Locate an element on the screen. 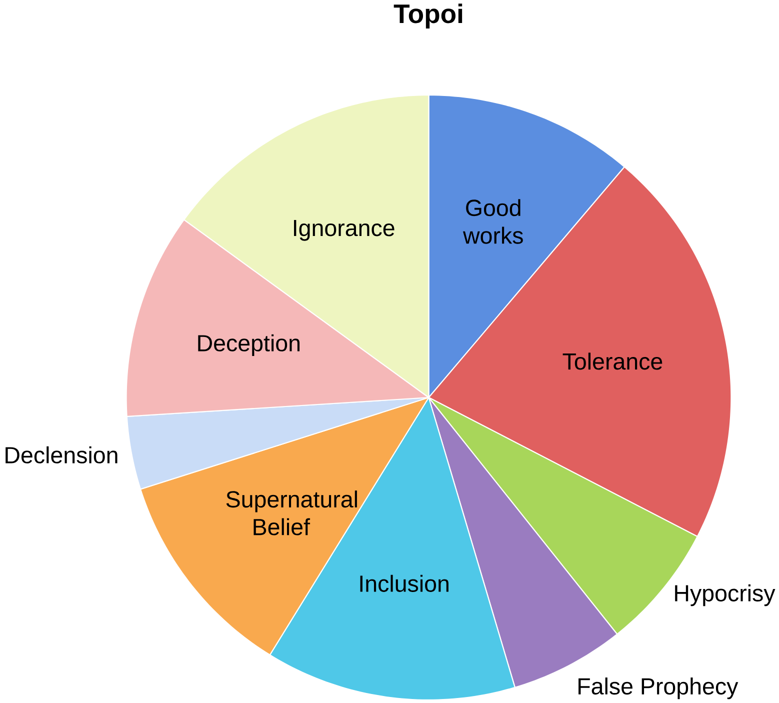 The height and width of the screenshot is (703, 779). slice-label: Declension is located at coordinates (62, 455).